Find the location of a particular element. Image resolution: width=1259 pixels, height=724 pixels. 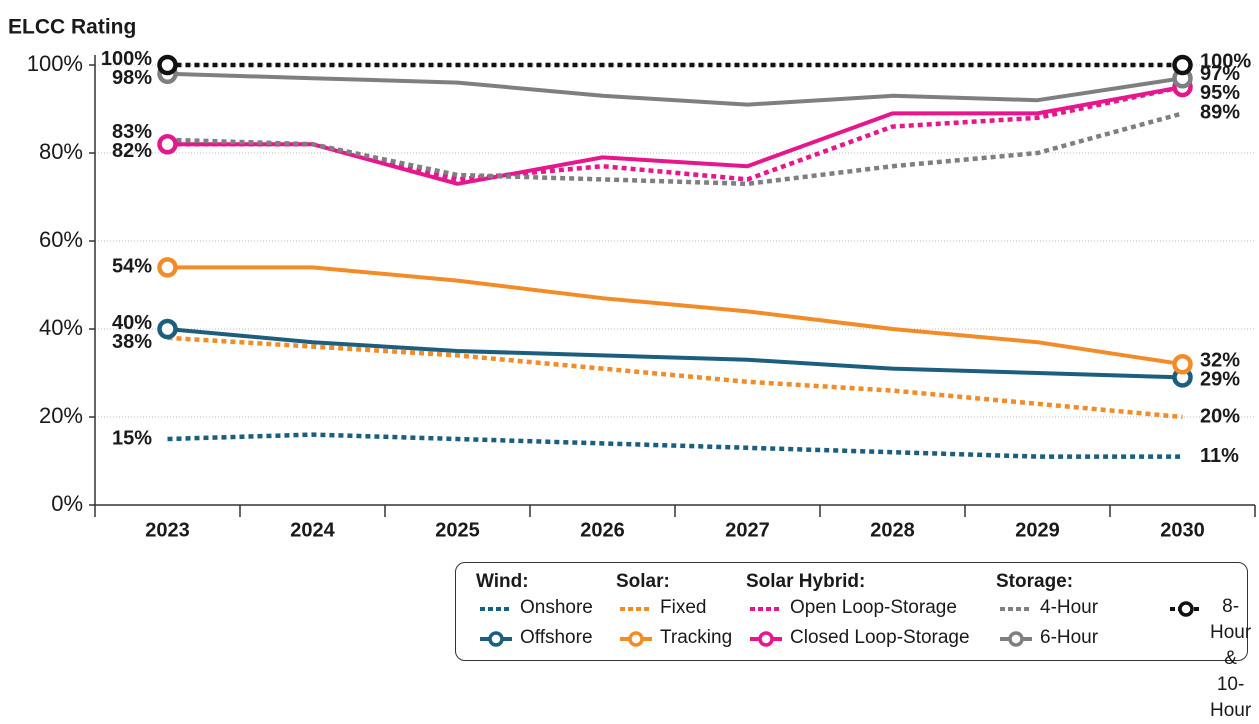

y-axis-label: ELCC Rating is located at coordinates (72, 27).